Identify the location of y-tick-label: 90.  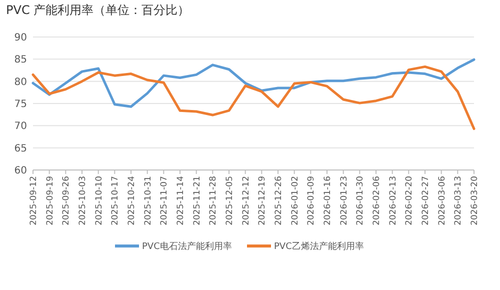
(20, 38).